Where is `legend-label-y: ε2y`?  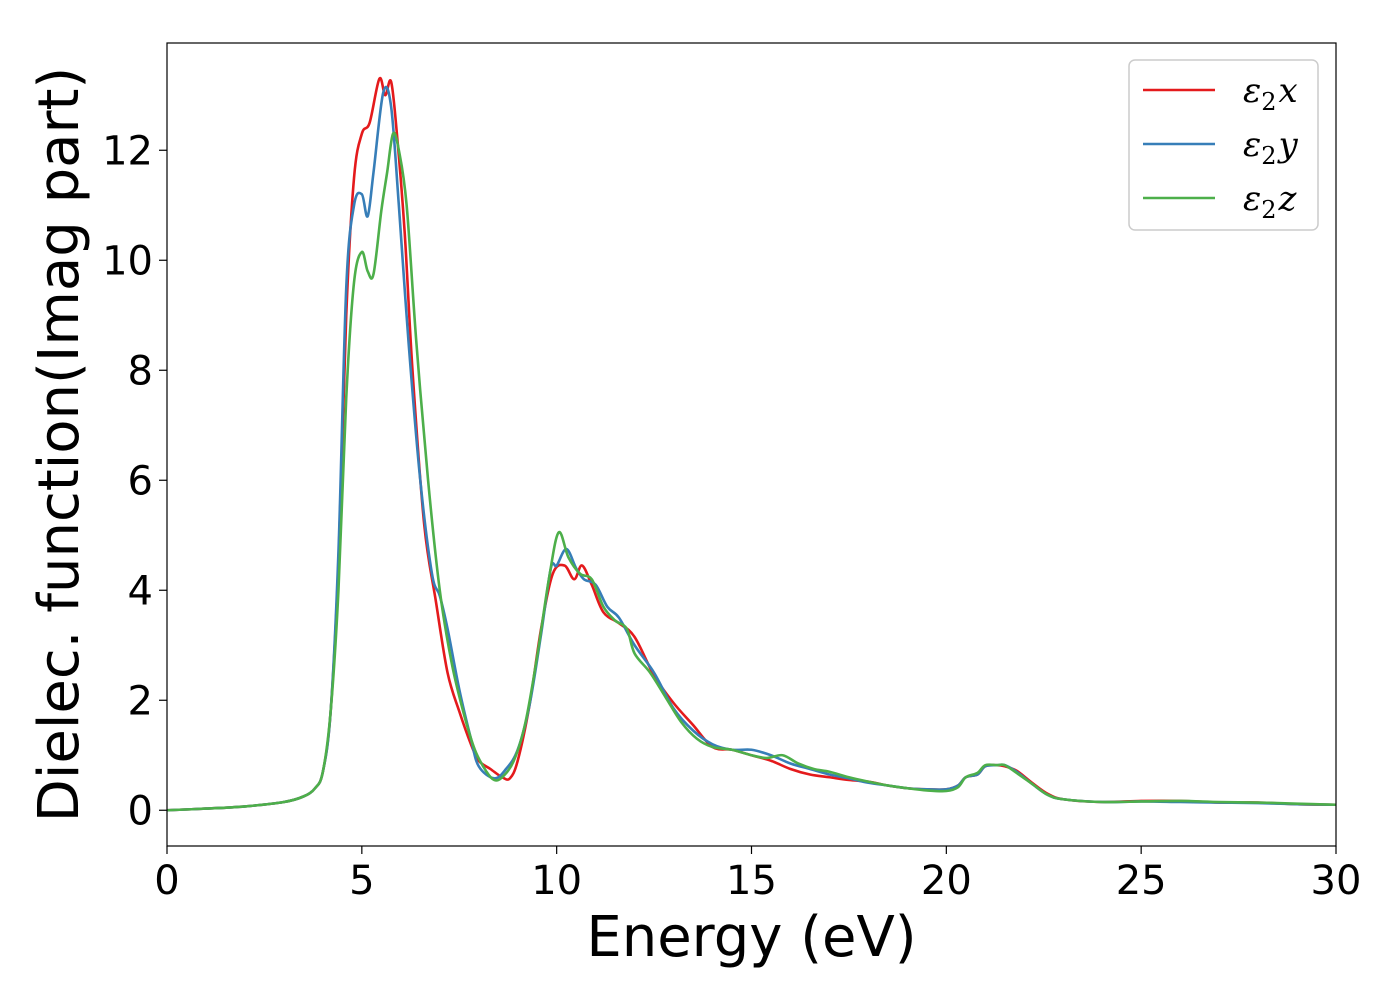
legend-label-y: ε2y is located at coordinates (1271, 147).